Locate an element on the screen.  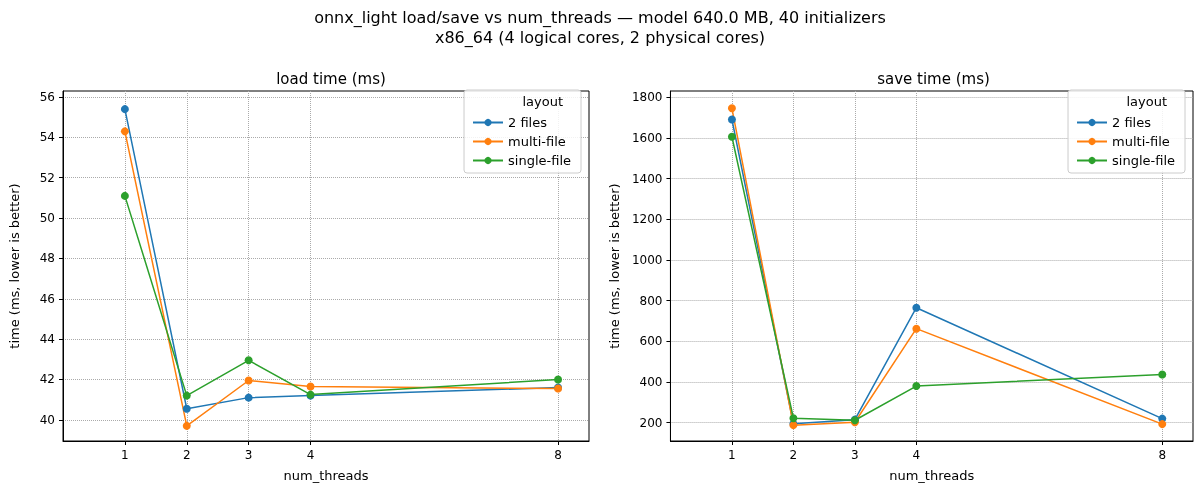
y-tick-label: 200 is located at coordinates (651, 422).